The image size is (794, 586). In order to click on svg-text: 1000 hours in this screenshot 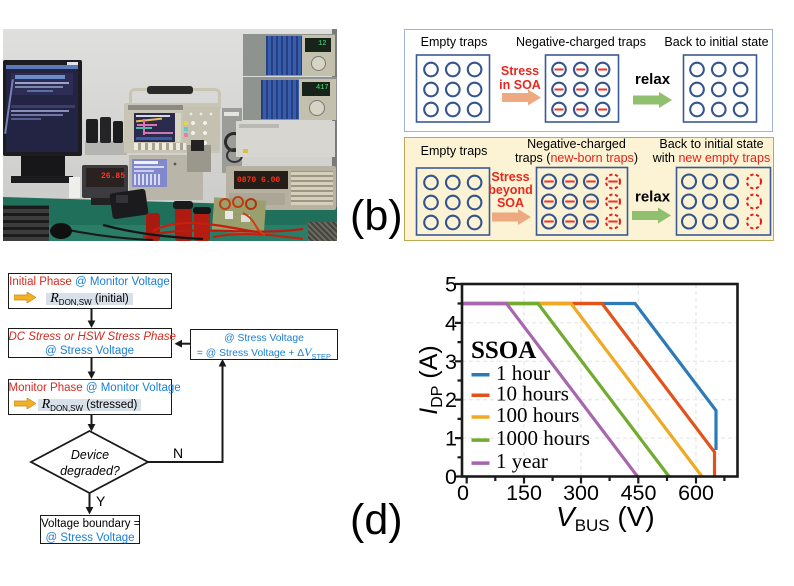, I will do `click(543, 438)`.